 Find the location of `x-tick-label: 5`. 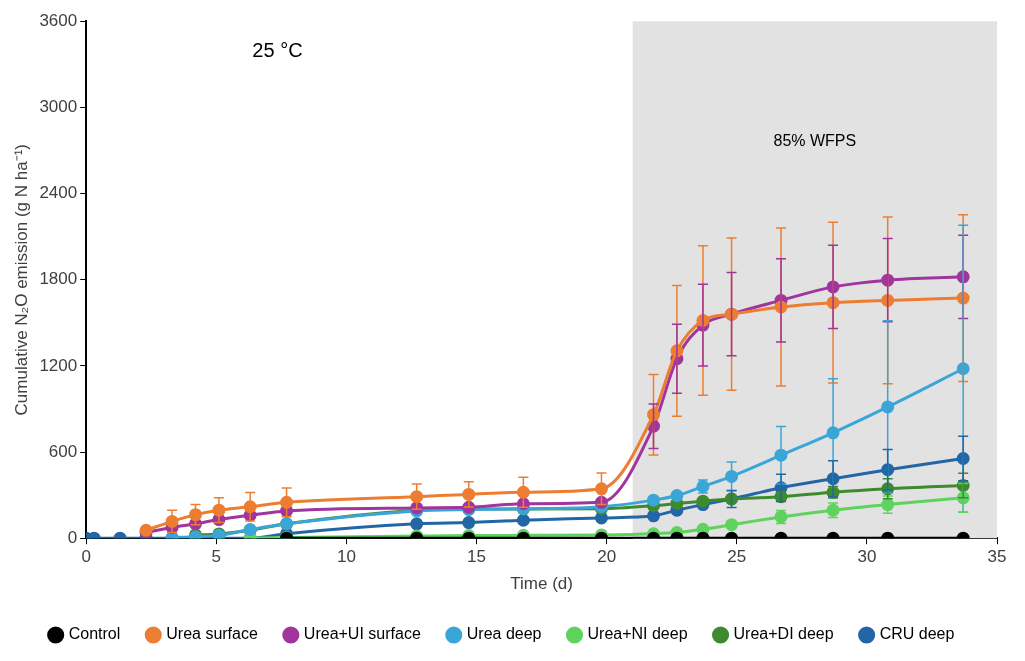

x-tick-label: 5 is located at coordinates (216, 557).